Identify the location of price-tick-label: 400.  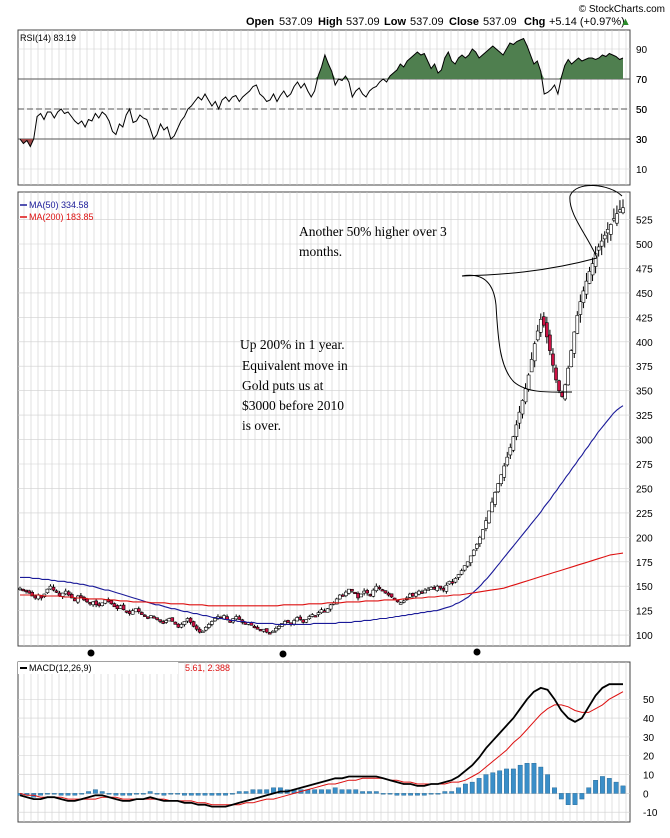
(644, 343).